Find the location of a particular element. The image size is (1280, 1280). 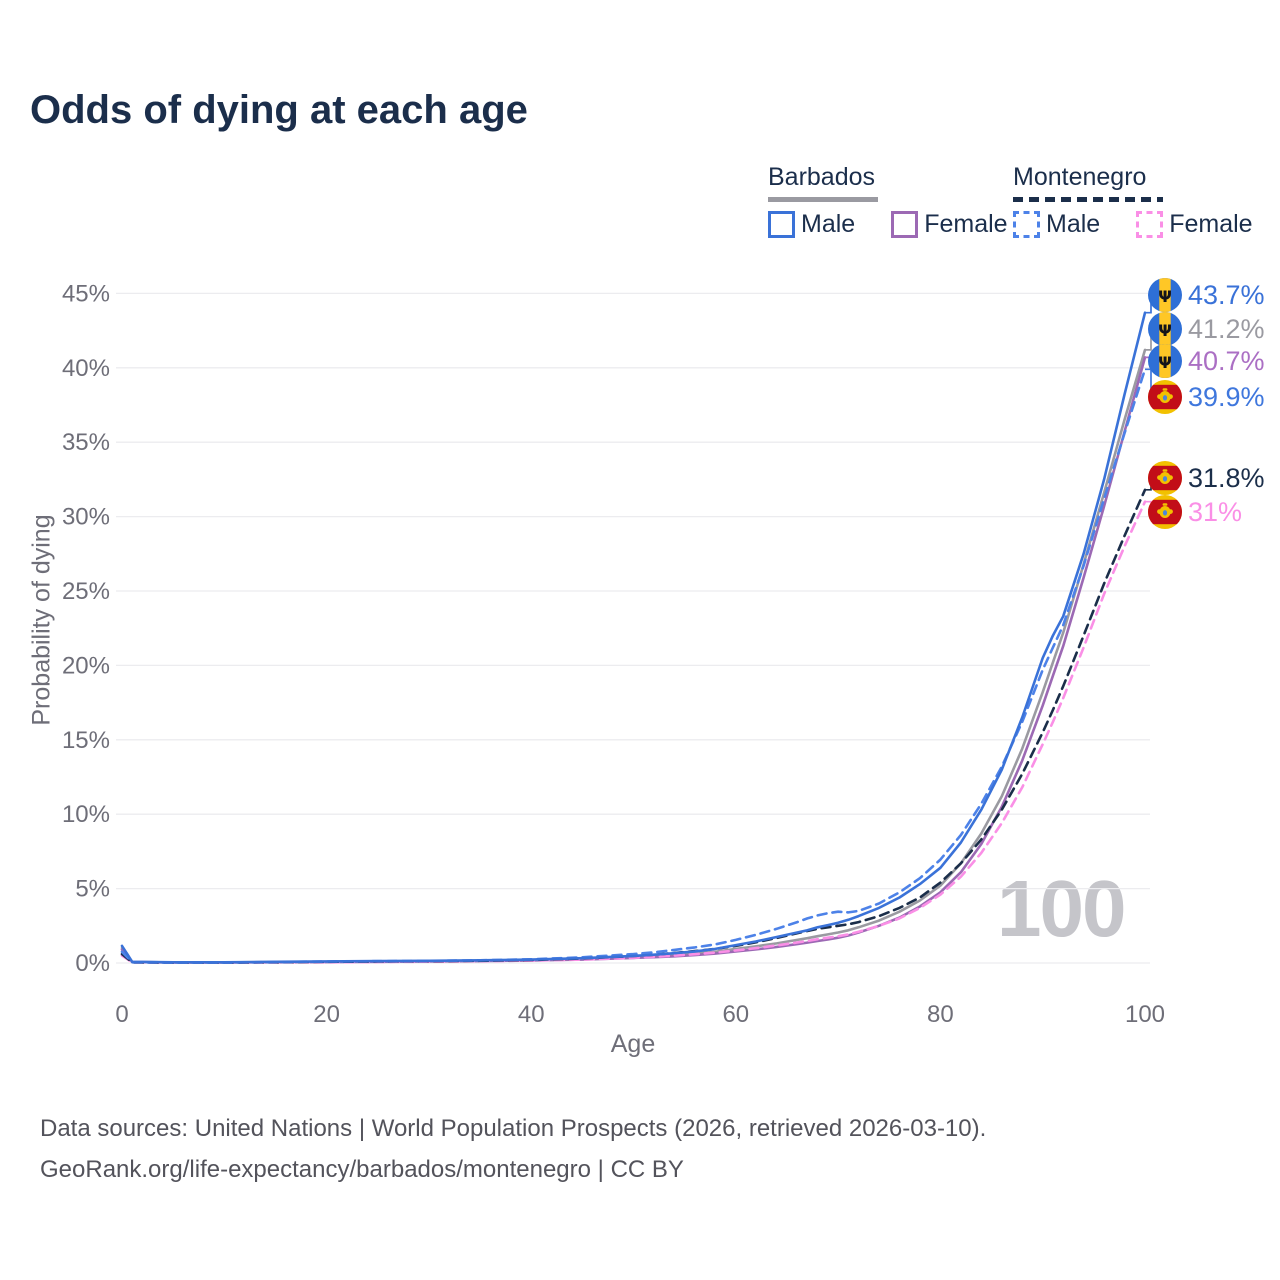

chart-watermark: 100 is located at coordinates (1061, 908).